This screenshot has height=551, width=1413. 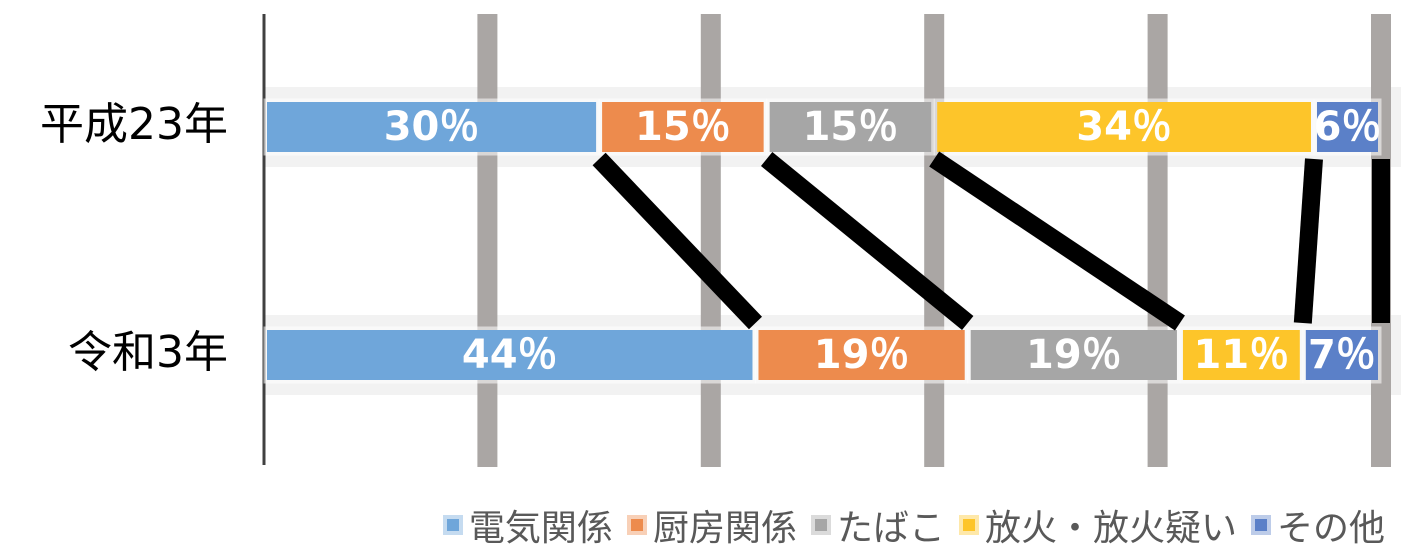 I want to click on legend-label: たばこ, so click(x=890, y=528).